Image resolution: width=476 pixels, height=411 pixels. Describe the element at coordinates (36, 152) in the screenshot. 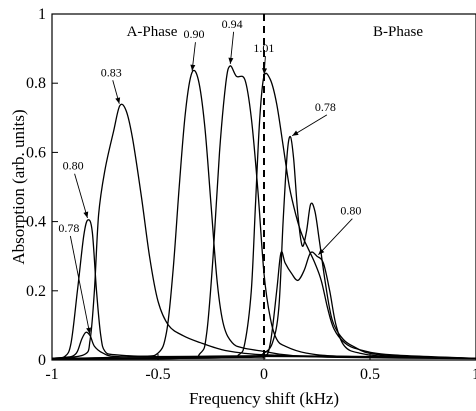

I see `y-tick-label: 0.6` at that location.